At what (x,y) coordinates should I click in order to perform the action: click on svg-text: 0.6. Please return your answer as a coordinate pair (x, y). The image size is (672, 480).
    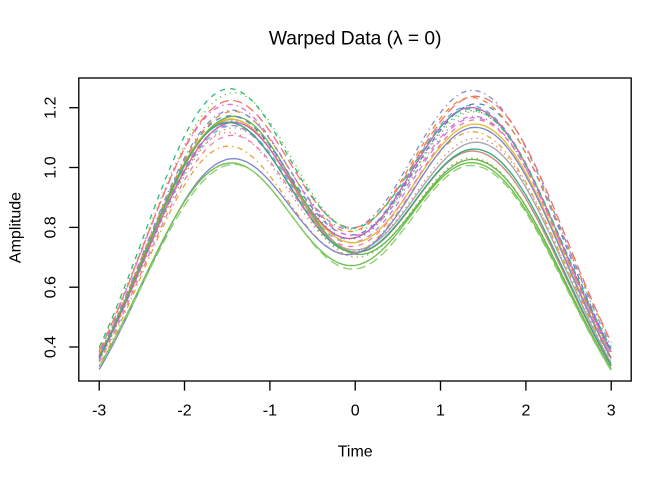
    Looking at the image, I should click on (50, 287).